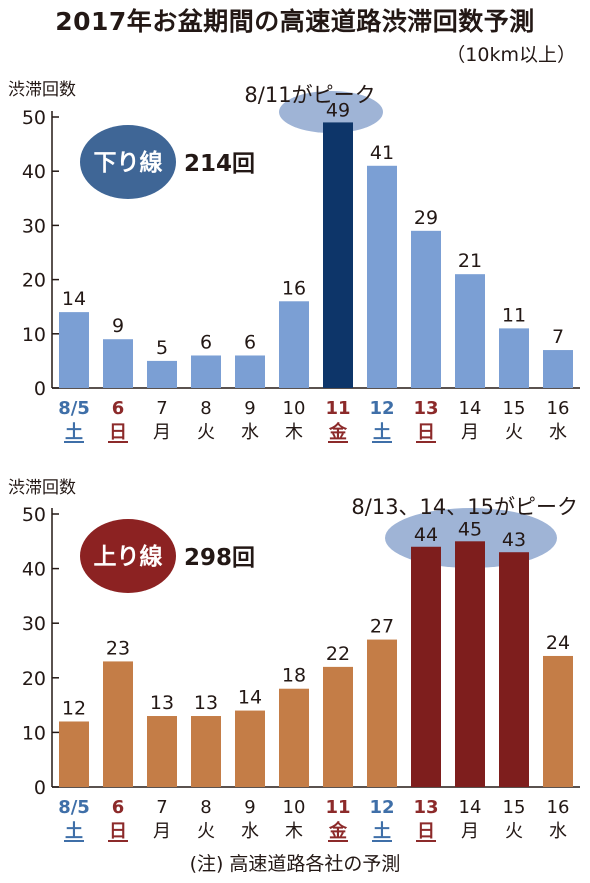 The width and height of the screenshot is (590, 883). What do you see at coordinates (206, 703) in the screenshot?
I see `bar-value-label: 13` at bounding box center [206, 703].